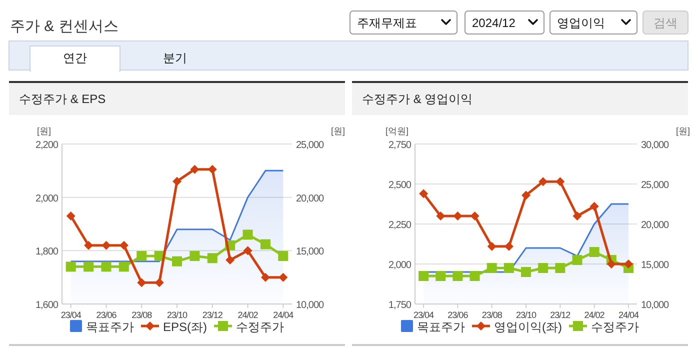  What do you see at coordinates (400, 185) in the screenshot?
I see `y-tick-label: 2,500` at bounding box center [400, 185].